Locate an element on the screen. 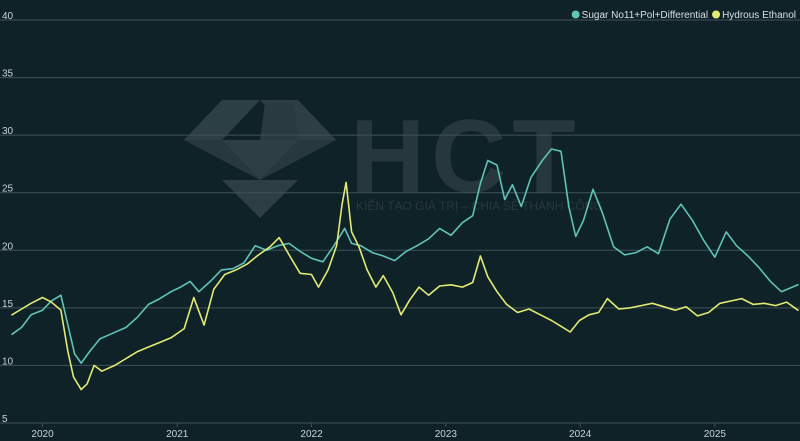 The width and height of the screenshot is (800, 441). x-tick-label: 2020 is located at coordinates (42, 434).